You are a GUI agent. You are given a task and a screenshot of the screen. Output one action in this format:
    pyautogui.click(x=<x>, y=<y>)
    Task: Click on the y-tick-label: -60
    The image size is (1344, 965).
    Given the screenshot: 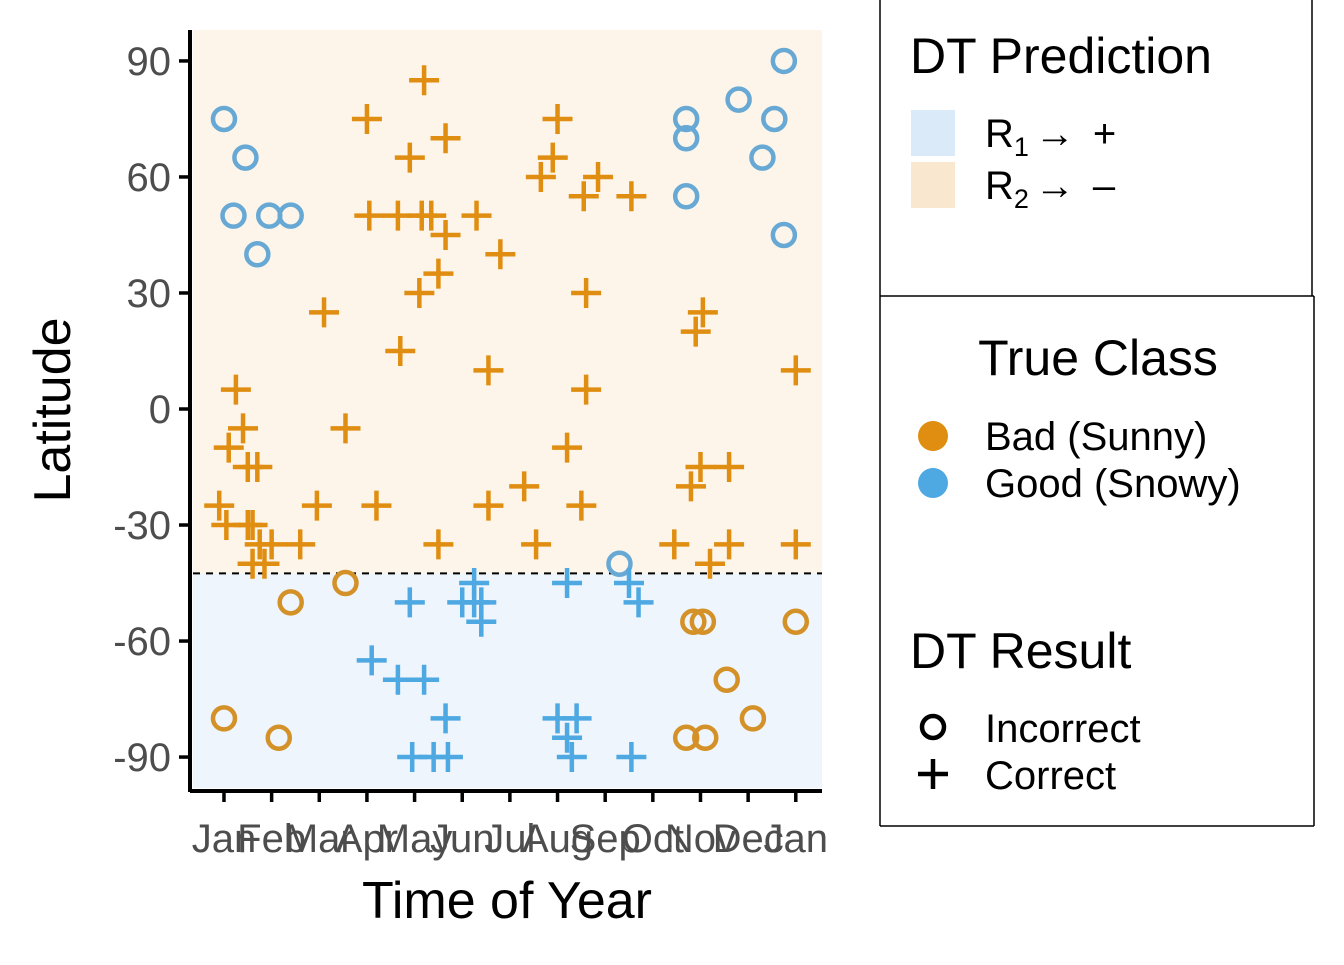 What is the action you would take?
    pyautogui.click(x=142, y=642)
    